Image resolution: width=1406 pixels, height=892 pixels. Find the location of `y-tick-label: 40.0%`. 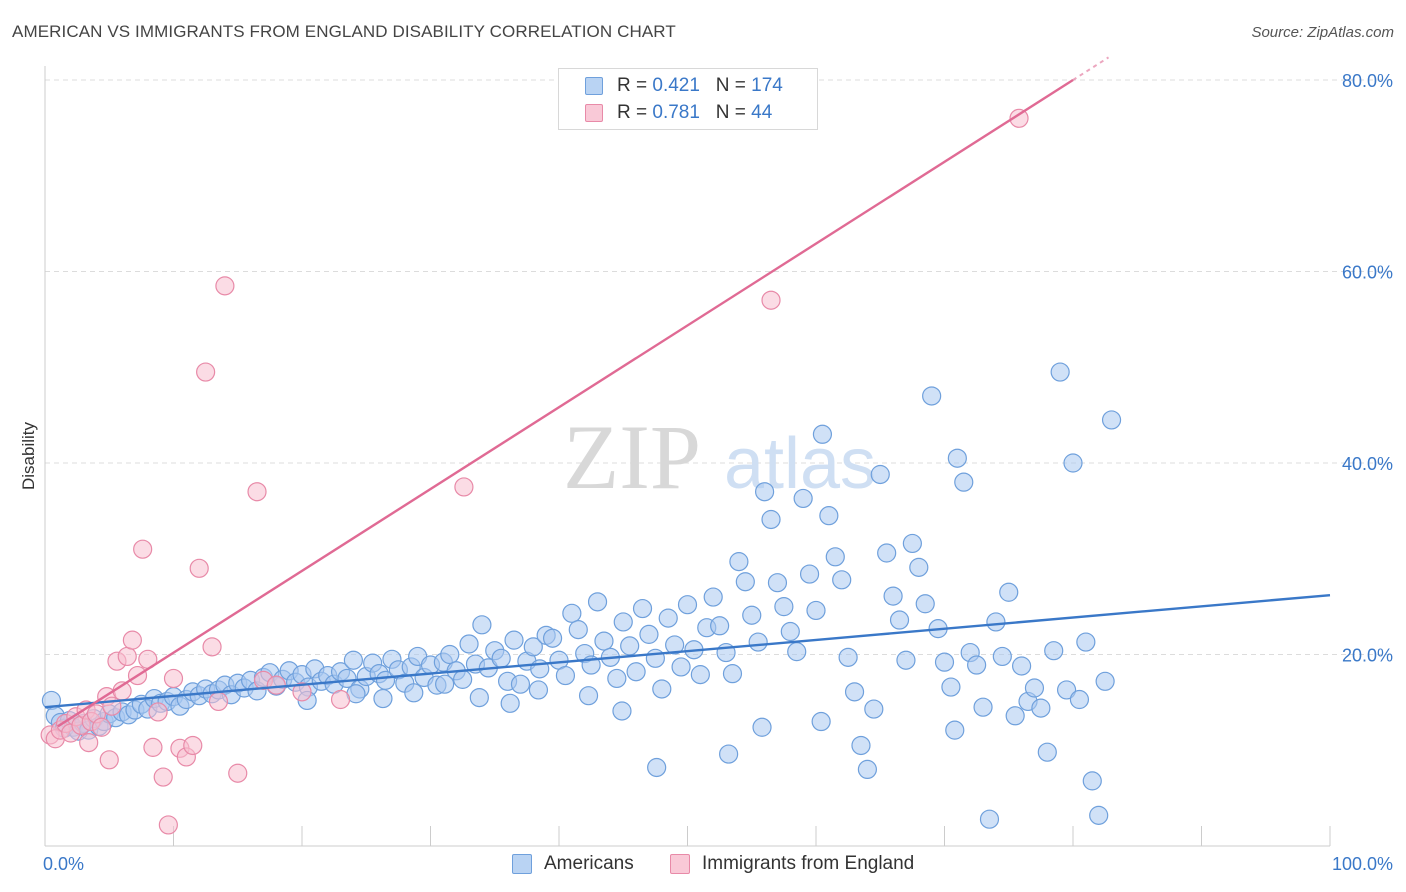

y-tick-label: 40.0% is located at coordinates (1367, 464).